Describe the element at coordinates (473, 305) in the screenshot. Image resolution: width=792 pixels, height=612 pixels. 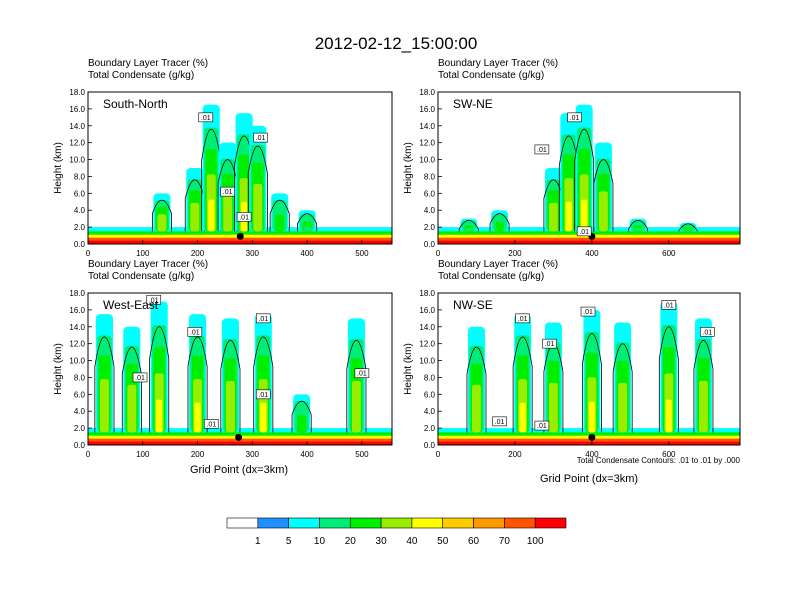
I see `panel-label: NW-SE` at that location.